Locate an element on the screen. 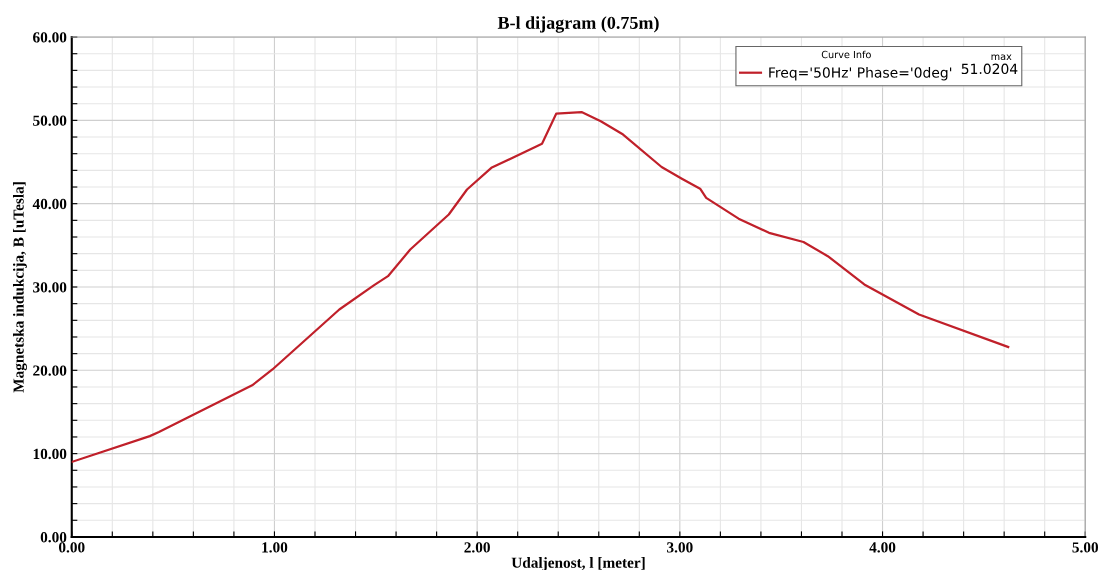  x-tick-label: 1.00 is located at coordinates (275, 547).